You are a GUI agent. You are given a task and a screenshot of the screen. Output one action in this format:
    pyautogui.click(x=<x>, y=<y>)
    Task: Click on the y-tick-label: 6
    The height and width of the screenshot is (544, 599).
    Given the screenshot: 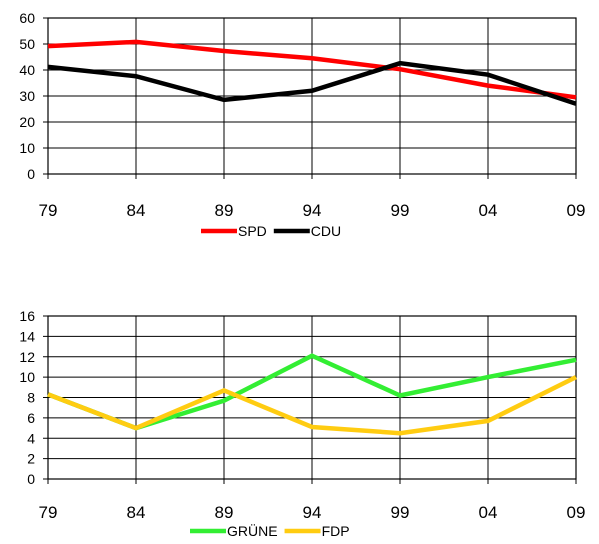 What is the action you would take?
    pyautogui.click(x=31, y=418)
    